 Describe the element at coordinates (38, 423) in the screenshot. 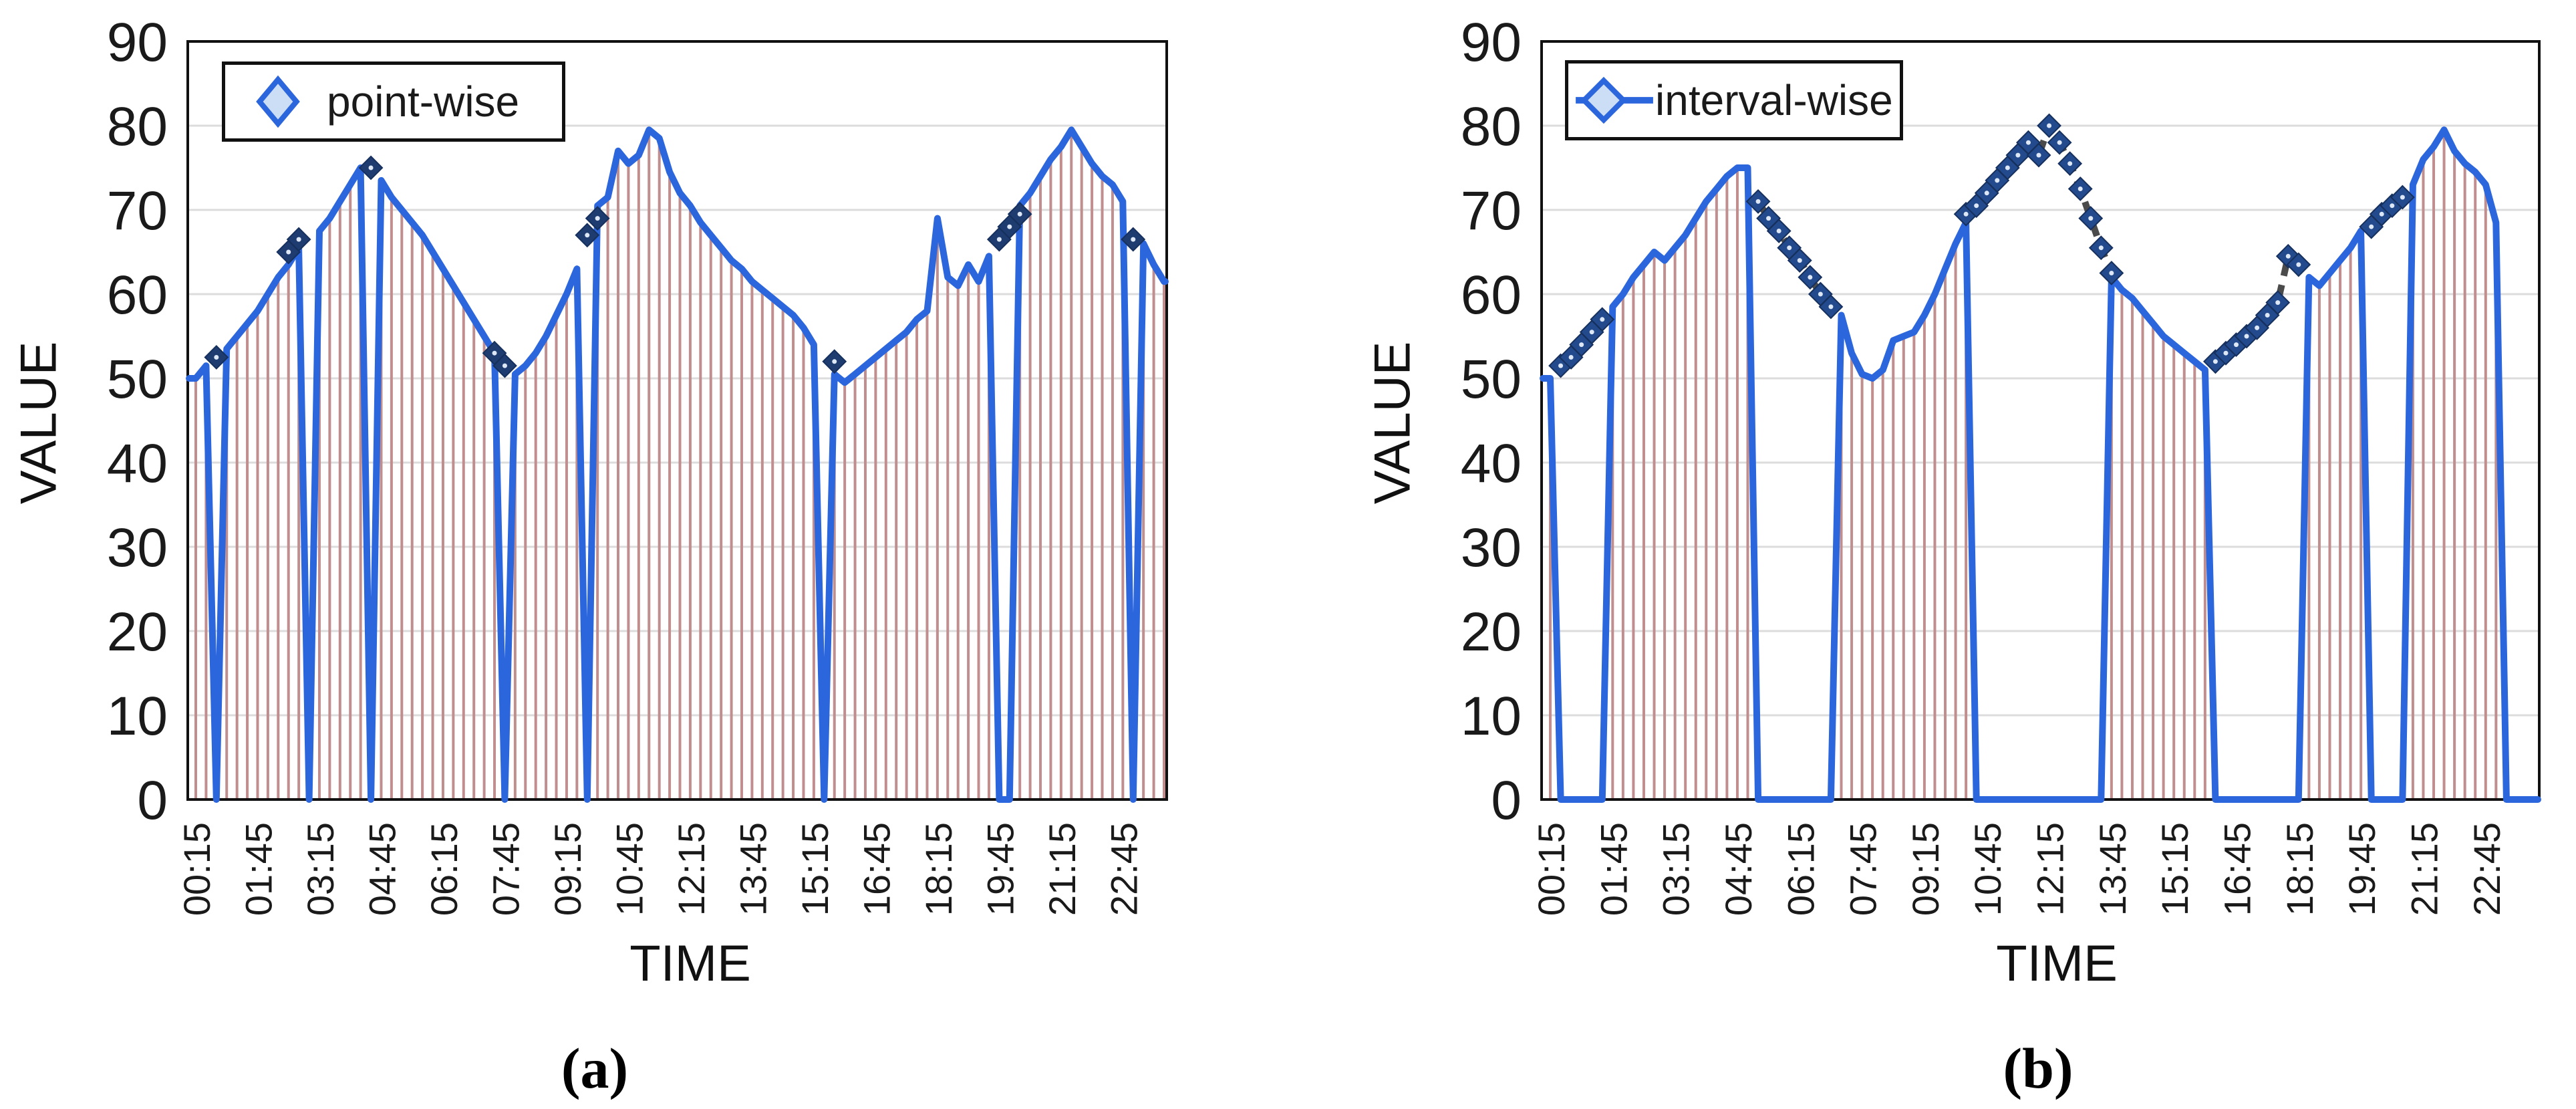

I see `y-axis-title-a: VALUE` at that location.